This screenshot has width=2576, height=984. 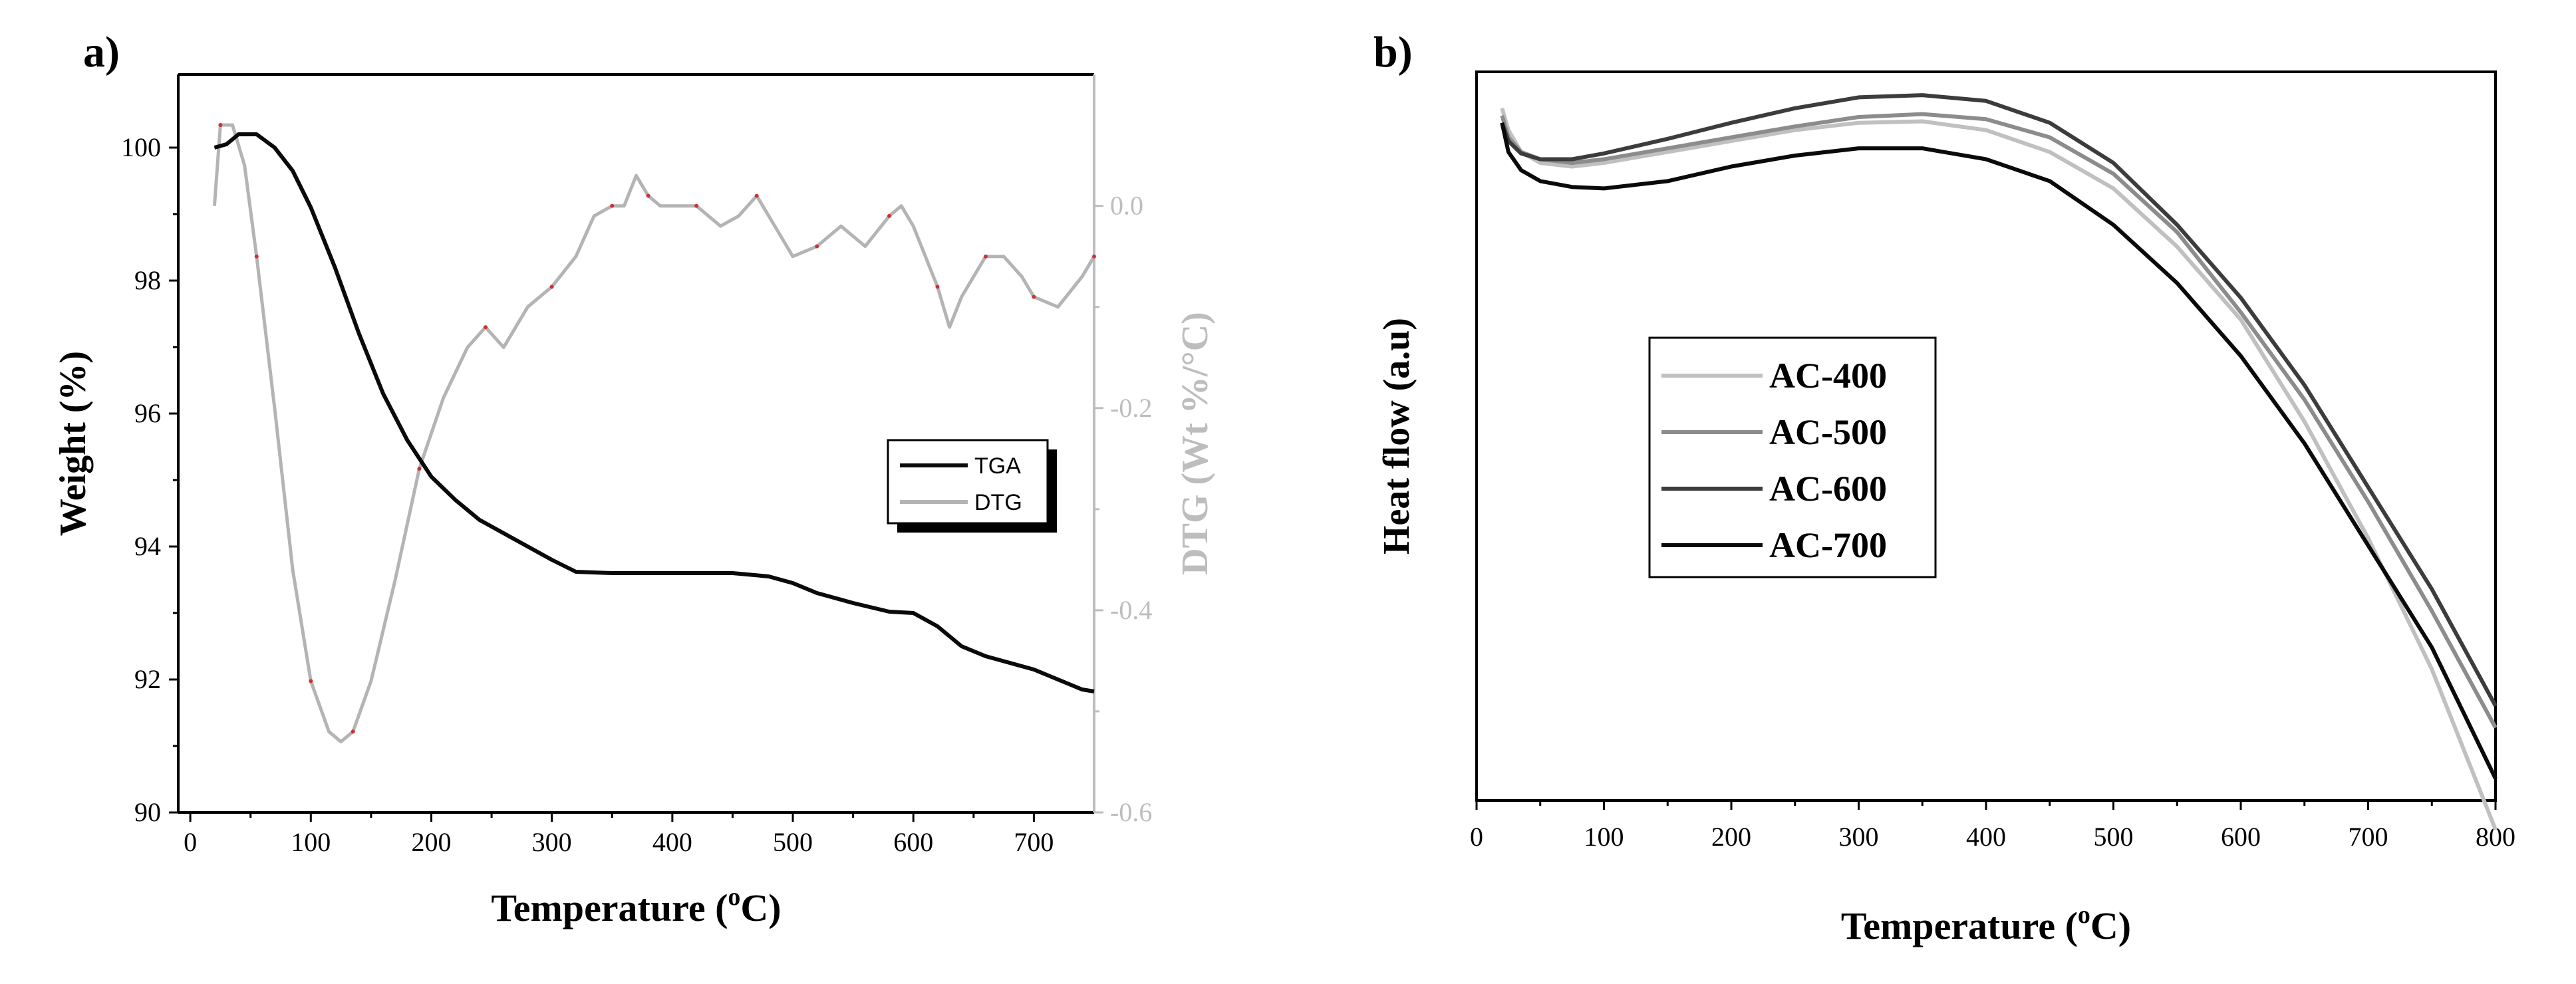 I want to click on y-tick-label: 90, so click(x=147, y=812).